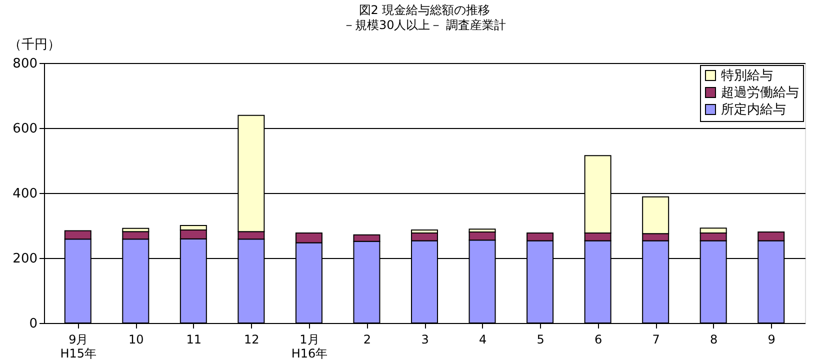 This screenshot has height=363, width=813. I want to click on x-tick-label: 5, so click(540, 339).